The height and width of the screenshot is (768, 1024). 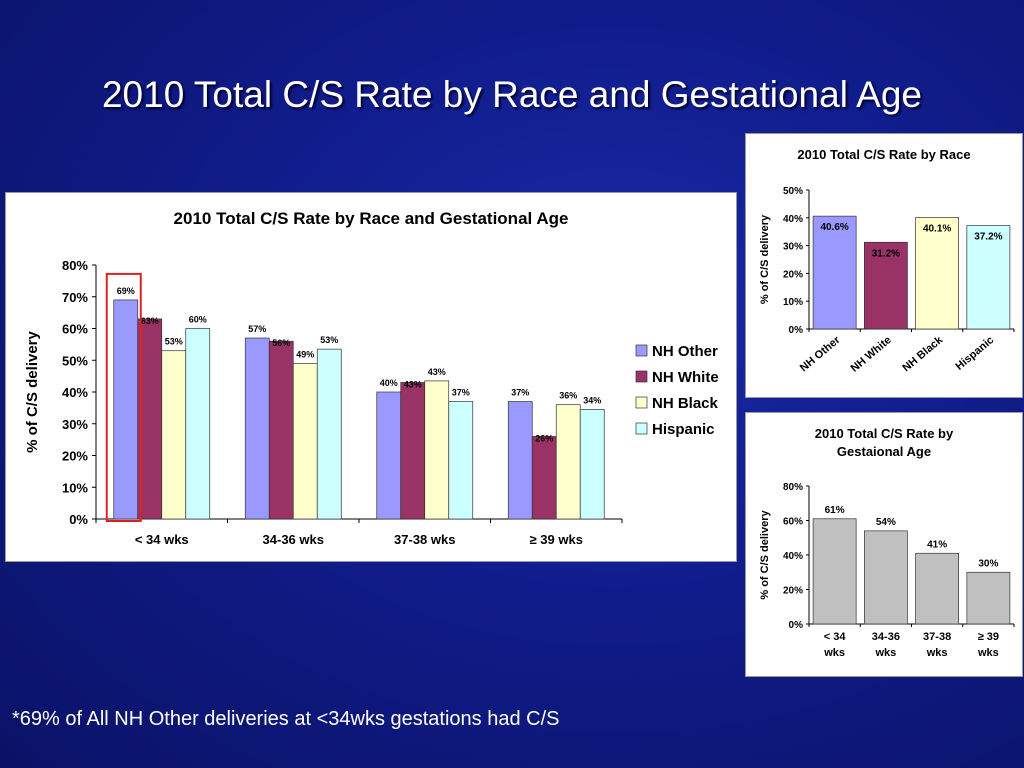 What do you see at coordinates (257, 329) in the screenshot?
I see `data-label: 57%` at bounding box center [257, 329].